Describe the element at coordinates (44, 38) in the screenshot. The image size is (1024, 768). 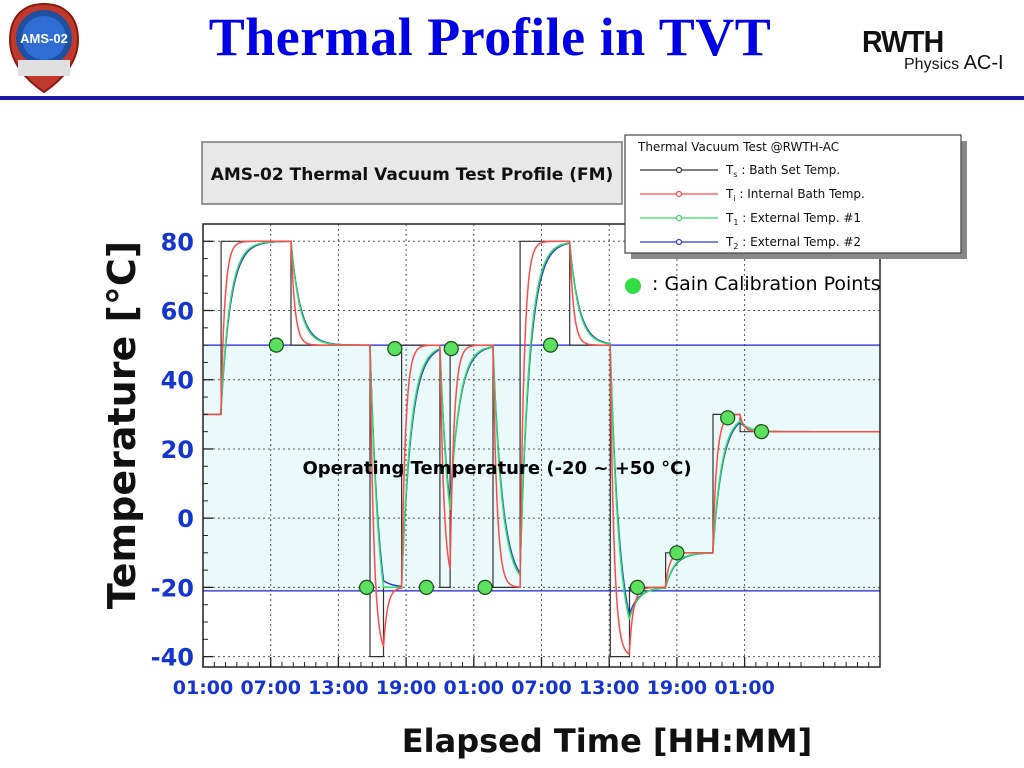
I see `ams-logo-text: AMS-02` at that location.